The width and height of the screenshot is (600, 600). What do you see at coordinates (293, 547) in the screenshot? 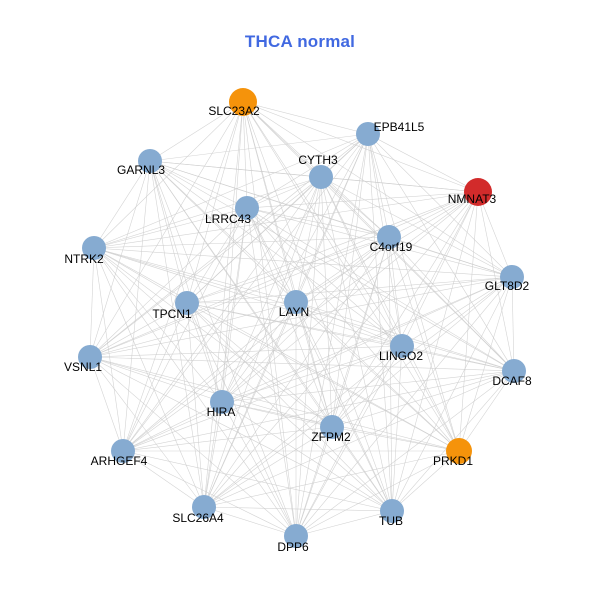
I see `node-label-DPP6: DPP6` at bounding box center [293, 547].